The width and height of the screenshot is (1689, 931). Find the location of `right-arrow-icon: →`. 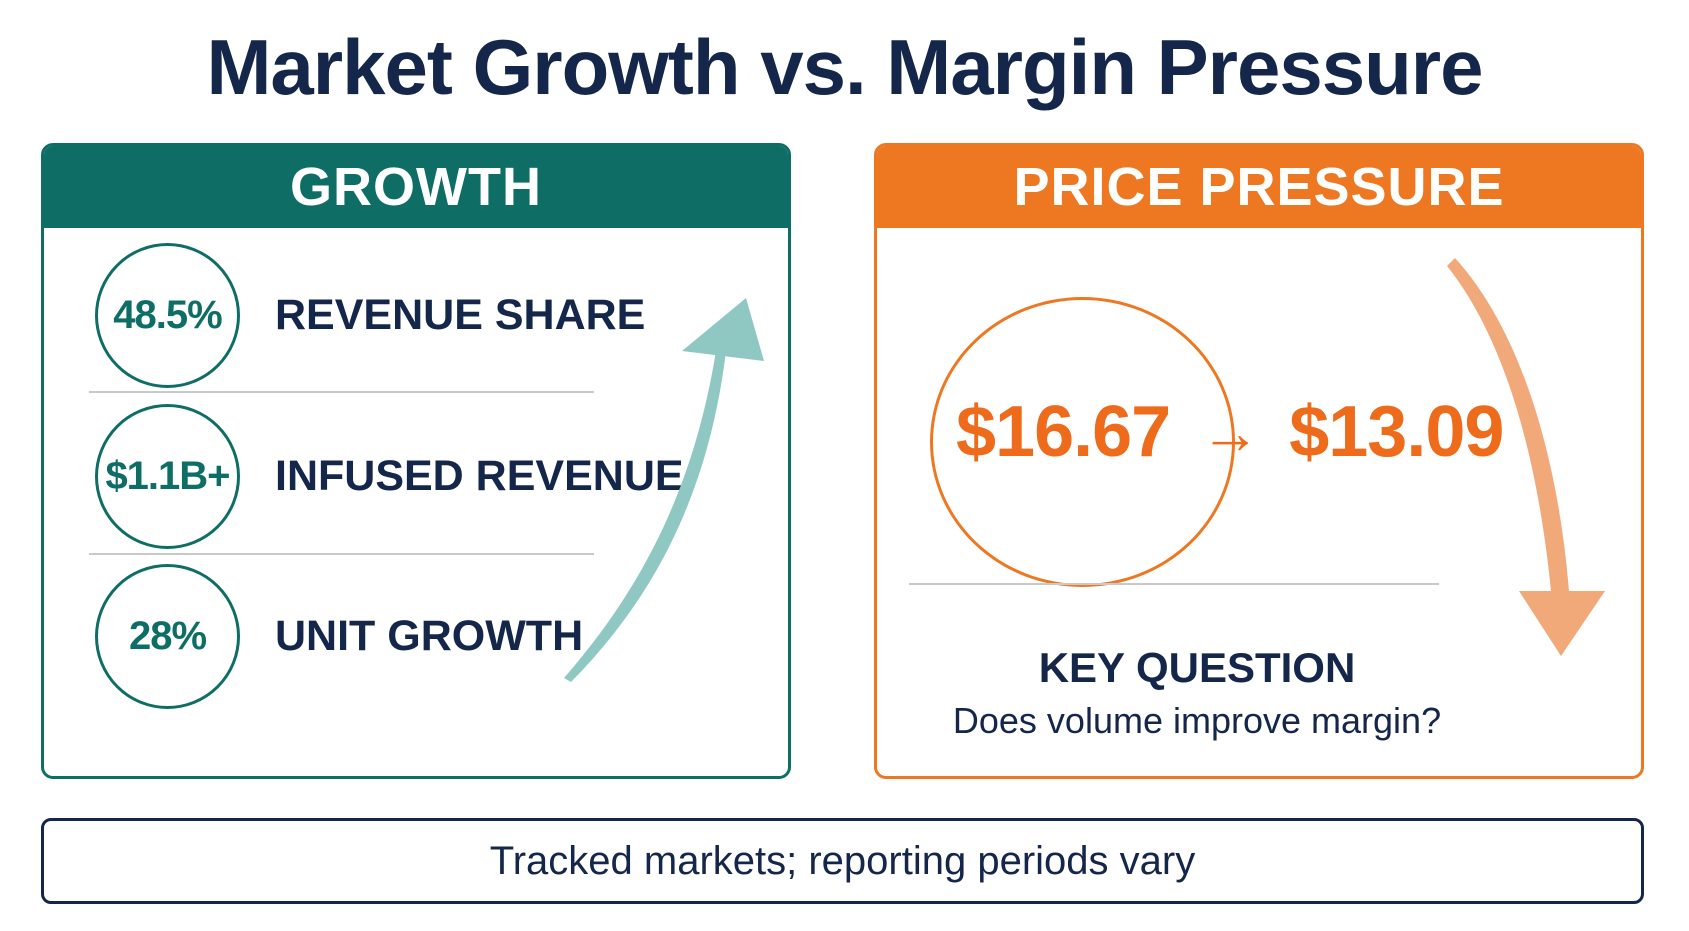

right-arrow-icon: → is located at coordinates (1230, 432).